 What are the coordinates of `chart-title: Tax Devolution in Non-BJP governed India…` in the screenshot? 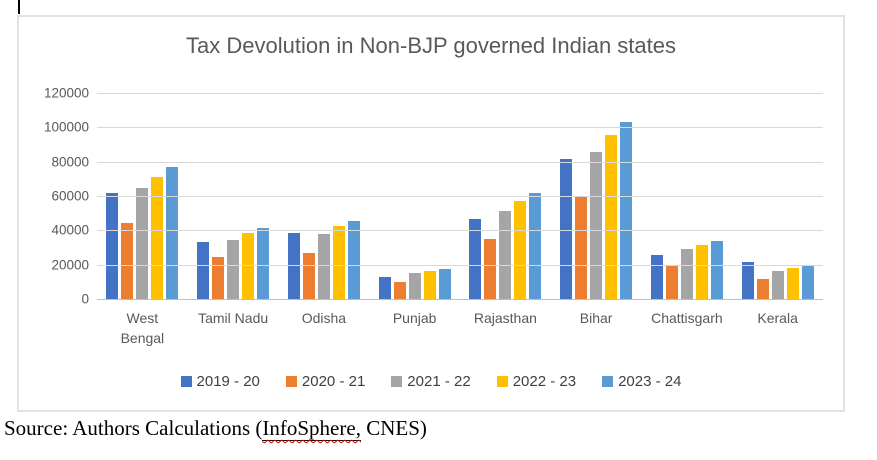 It's located at (431, 45).